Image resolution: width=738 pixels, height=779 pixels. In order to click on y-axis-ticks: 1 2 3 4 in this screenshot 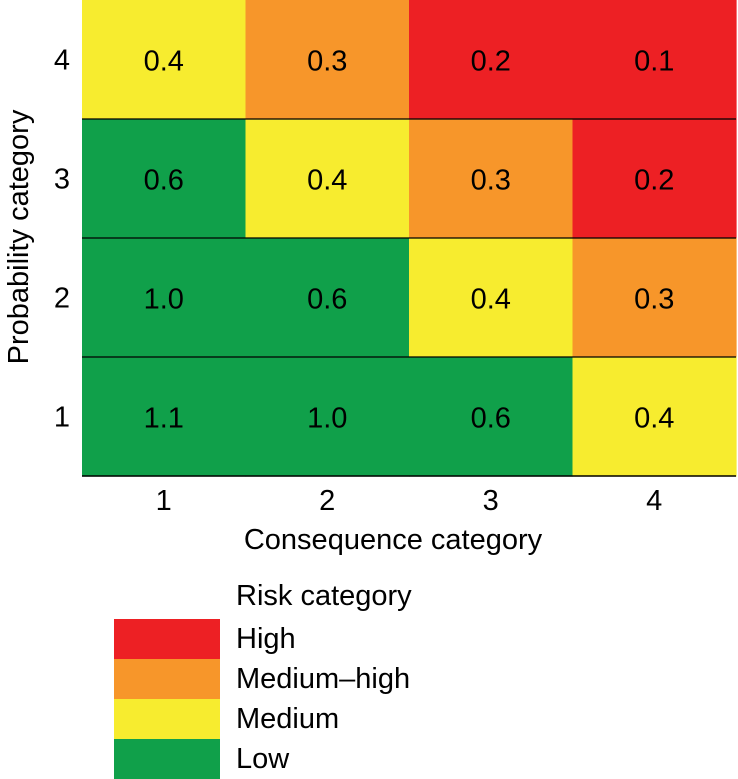, I will do `click(62, 239)`.